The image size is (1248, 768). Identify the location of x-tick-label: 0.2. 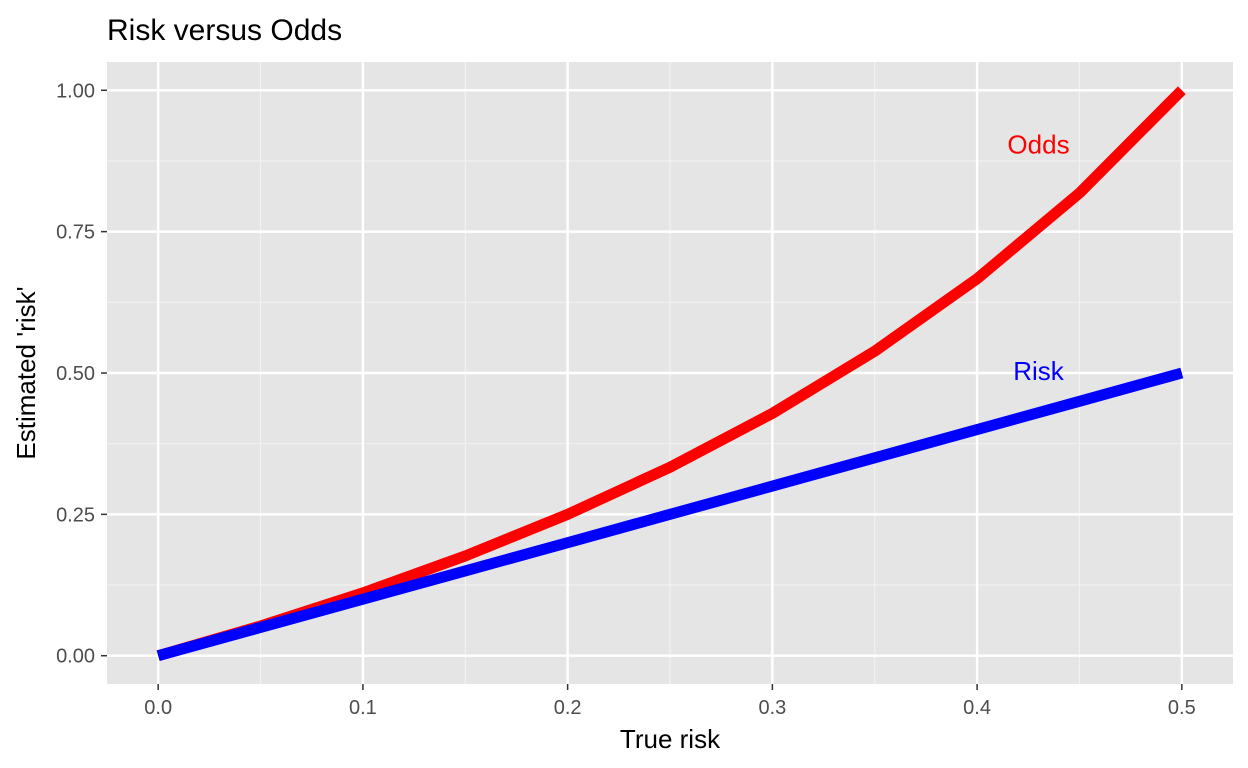
(568, 708).